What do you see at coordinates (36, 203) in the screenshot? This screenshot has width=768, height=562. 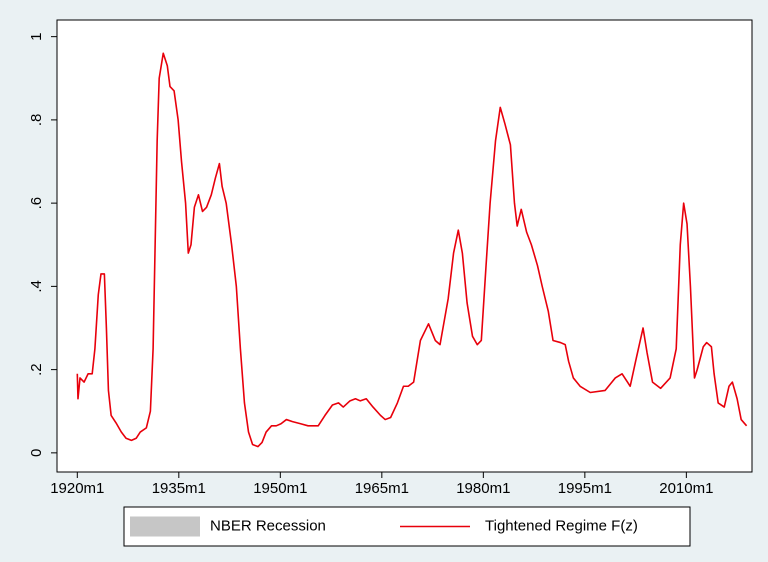 I see `y-tick-label: .6` at bounding box center [36, 203].